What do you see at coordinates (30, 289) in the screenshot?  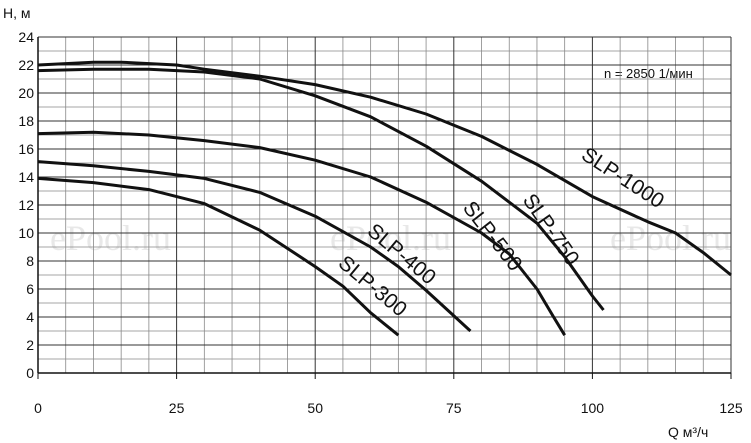 I see `y-tick-label: 6` at bounding box center [30, 289].